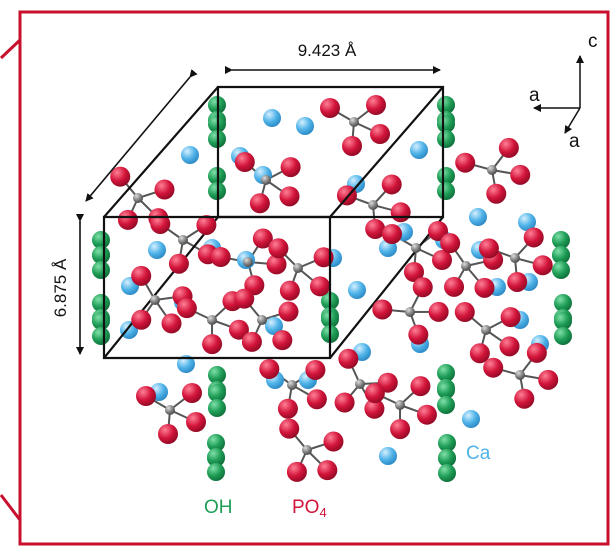  I want to click on axis-a1-label: a, so click(534, 95).